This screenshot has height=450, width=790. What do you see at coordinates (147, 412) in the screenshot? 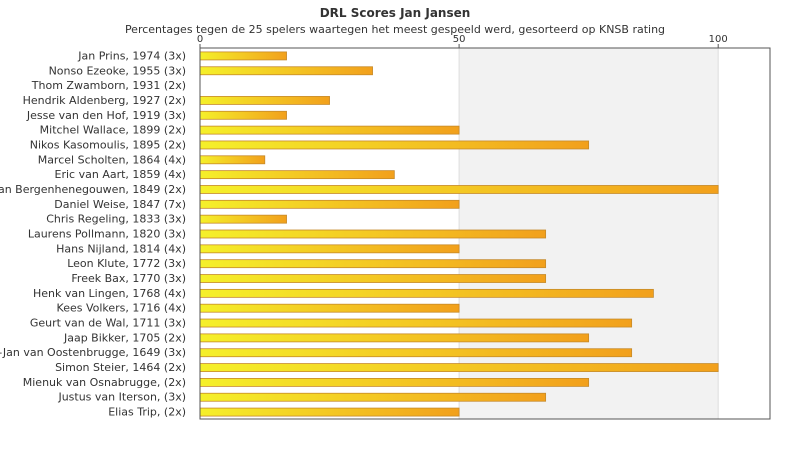
I see `category-label: Elias Trip, (2x)` at bounding box center [147, 412].